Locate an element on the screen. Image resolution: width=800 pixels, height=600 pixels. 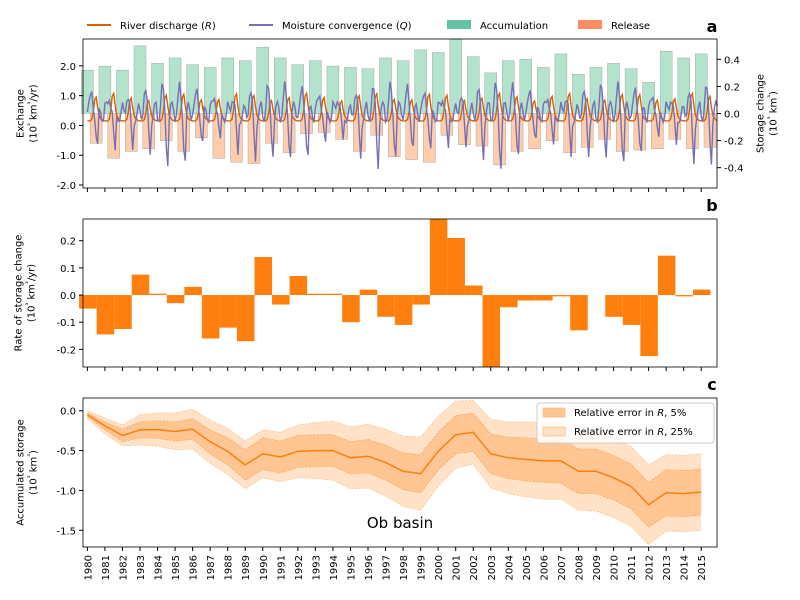
panel-c-ylabel-part: Accumulated storage is located at coordinates (21, 472).